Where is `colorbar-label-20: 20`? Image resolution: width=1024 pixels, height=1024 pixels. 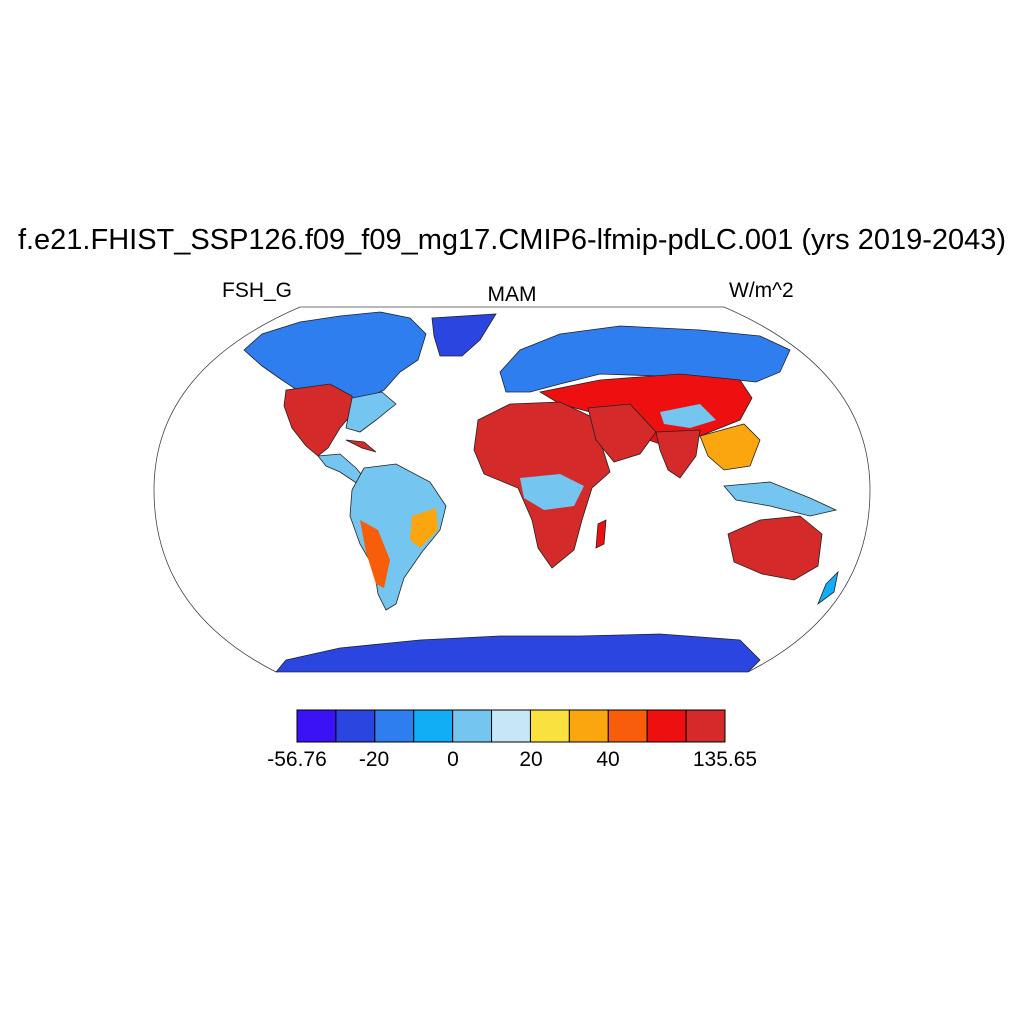 colorbar-label-20: 20 is located at coordinates (531, 759).